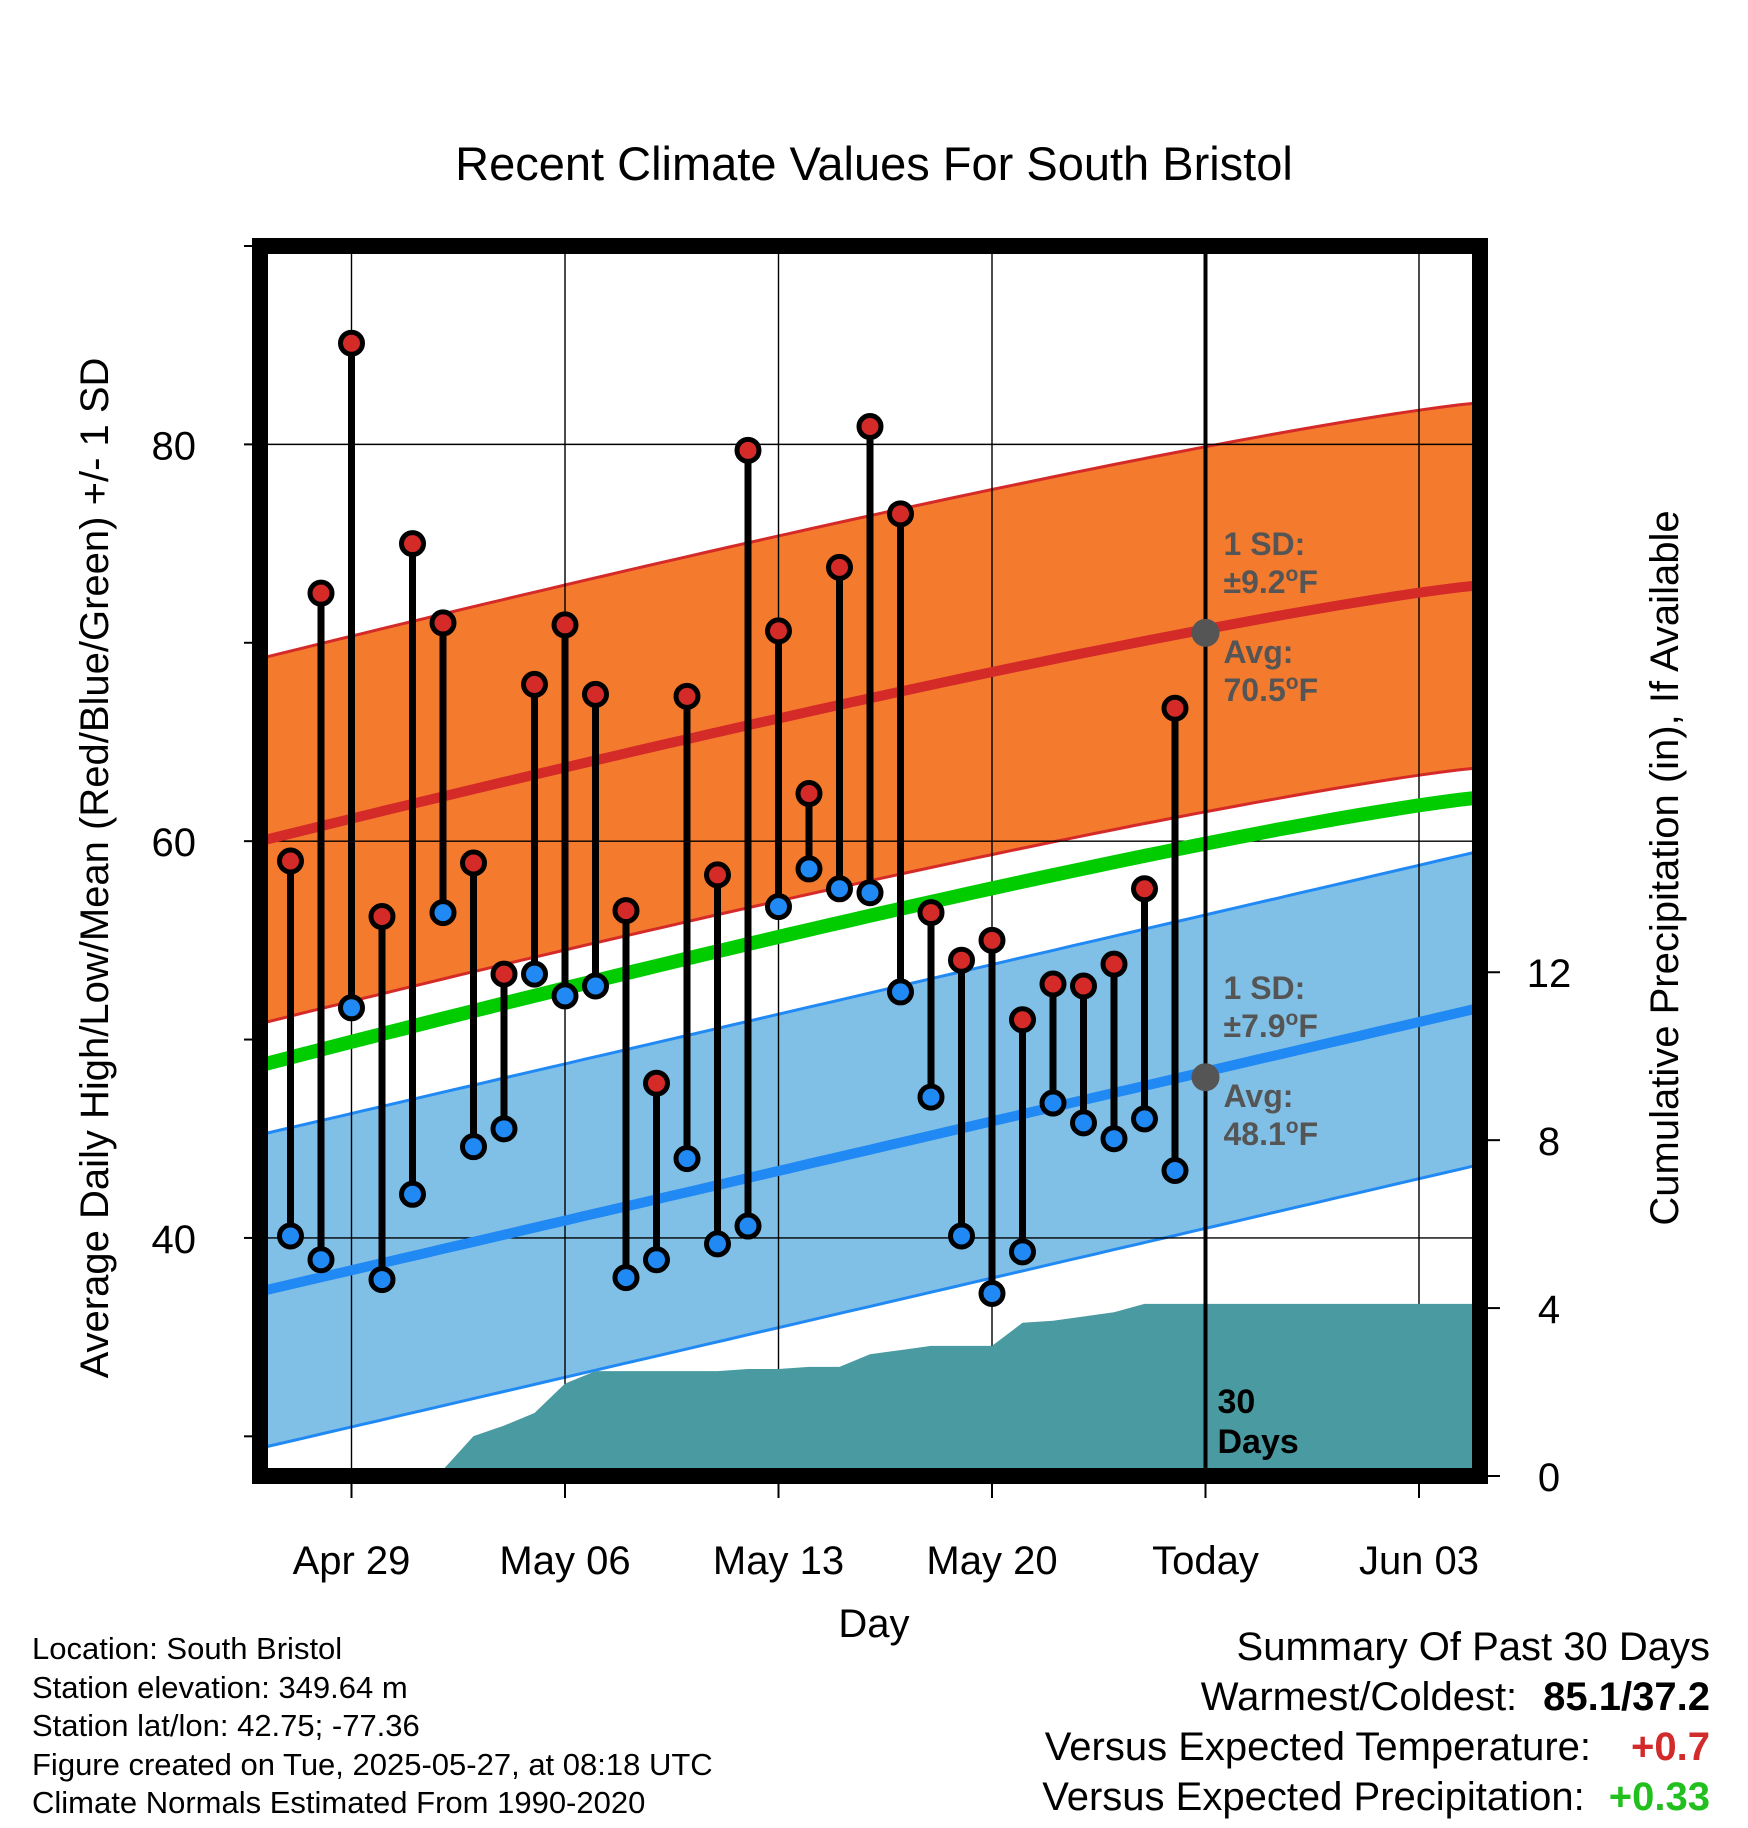 This screenshot has height=1828, width=1748. I want to click on low-sd-upper-edge, so click(870, 993).